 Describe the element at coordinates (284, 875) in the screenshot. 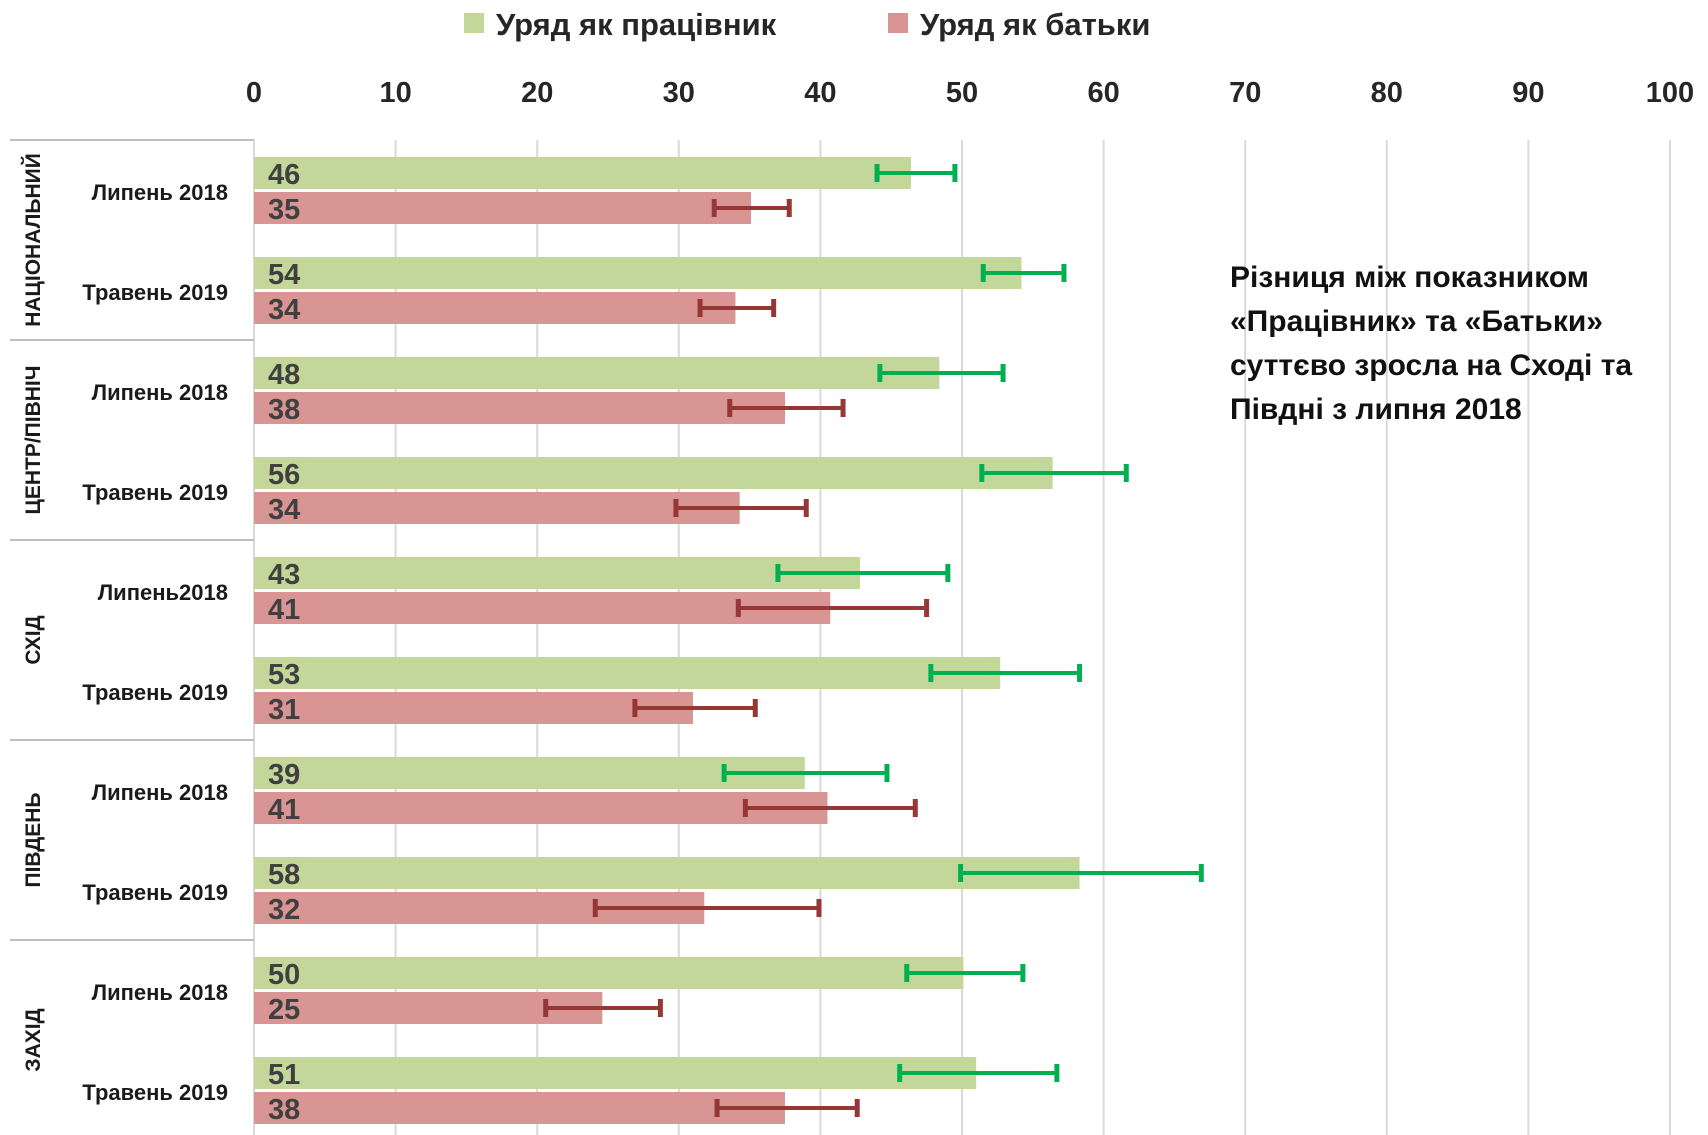

I see `data-label: 58` at that location.